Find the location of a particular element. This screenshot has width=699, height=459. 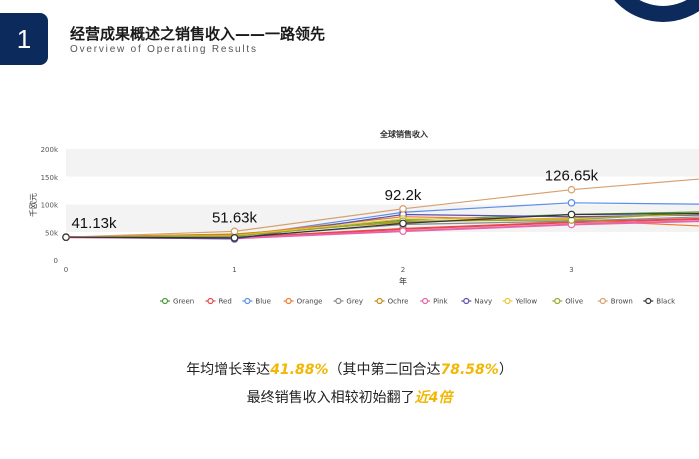

x-tick-label: 2 is located at coordinates (403, 270).